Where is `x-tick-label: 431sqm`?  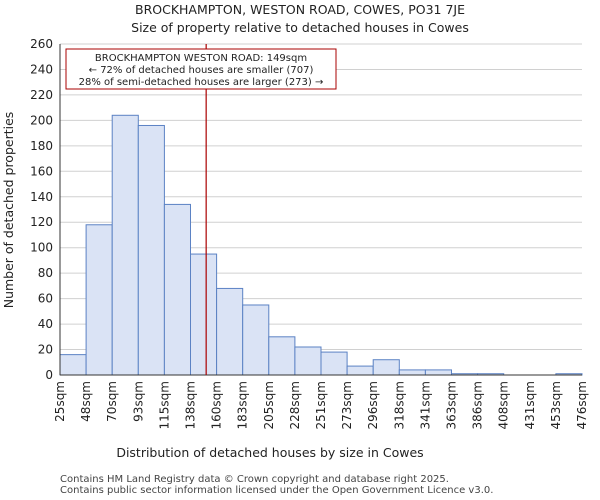 x-tick-label: 431sqm is located at coordinates (530, 405).